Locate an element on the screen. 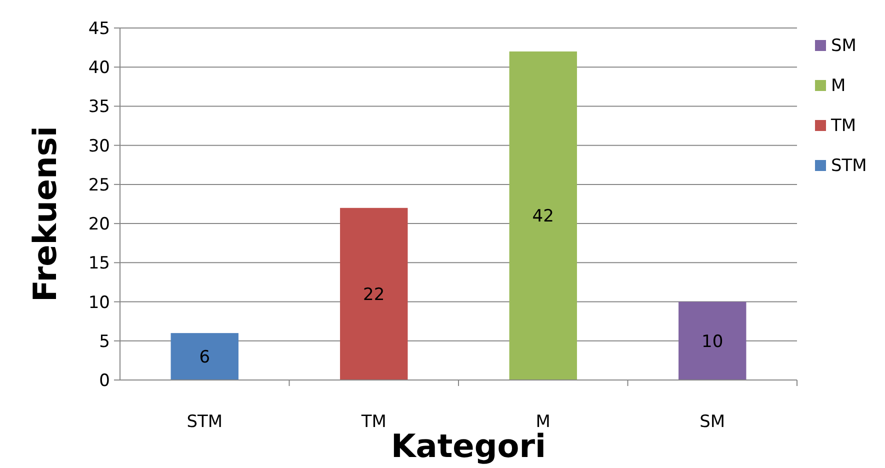 This screenshot has height=468, width=885. y-tick-label: 10 is located at coordinates (99, 302).